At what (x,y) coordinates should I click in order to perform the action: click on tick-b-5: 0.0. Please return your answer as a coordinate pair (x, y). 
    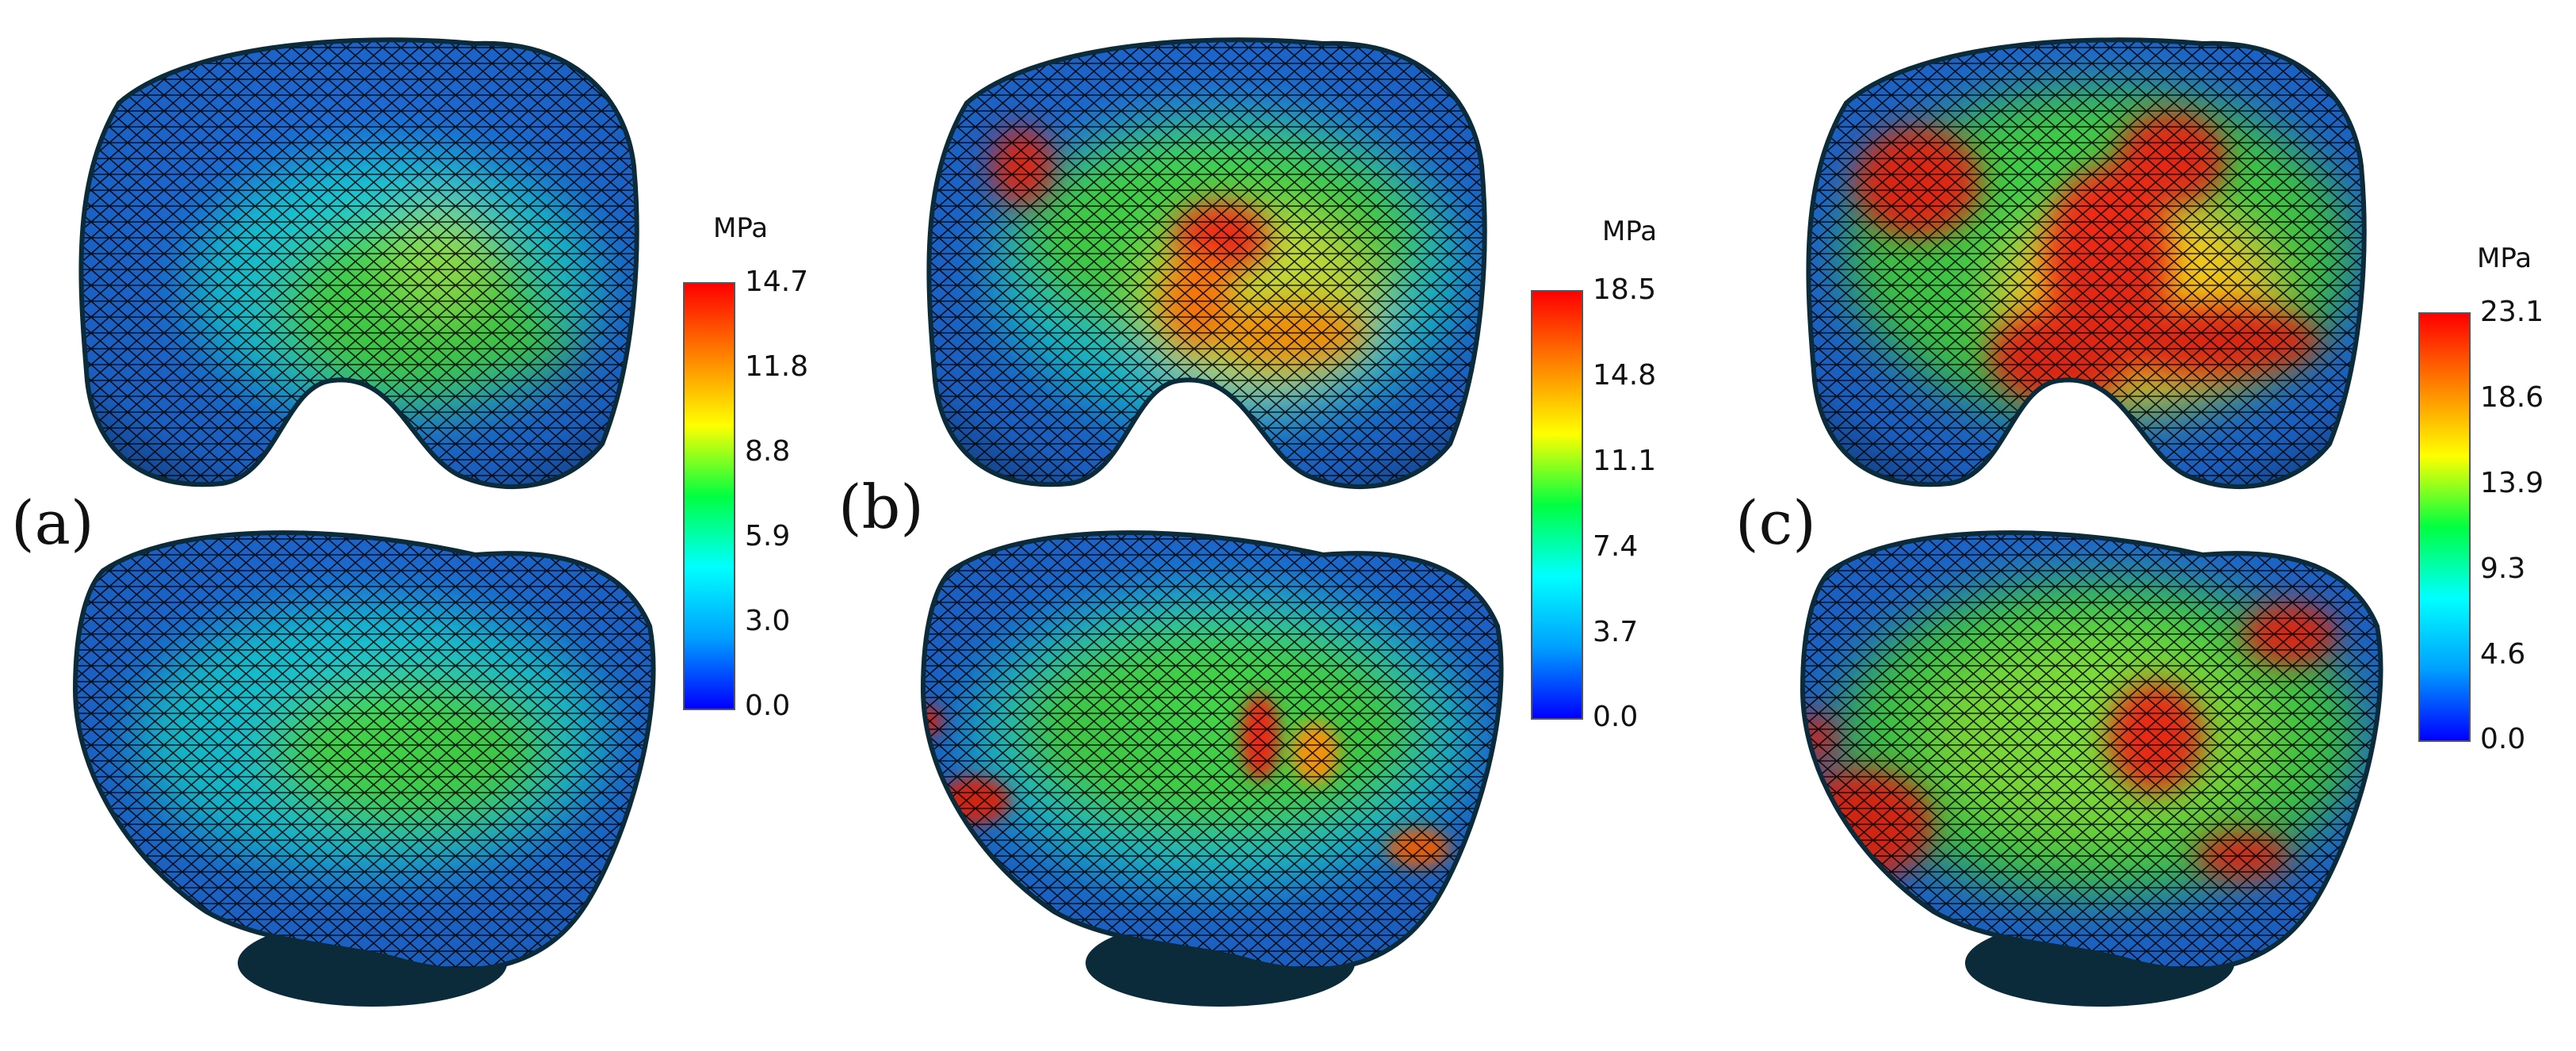
    Looking at the image, I should click on (1616, 717).